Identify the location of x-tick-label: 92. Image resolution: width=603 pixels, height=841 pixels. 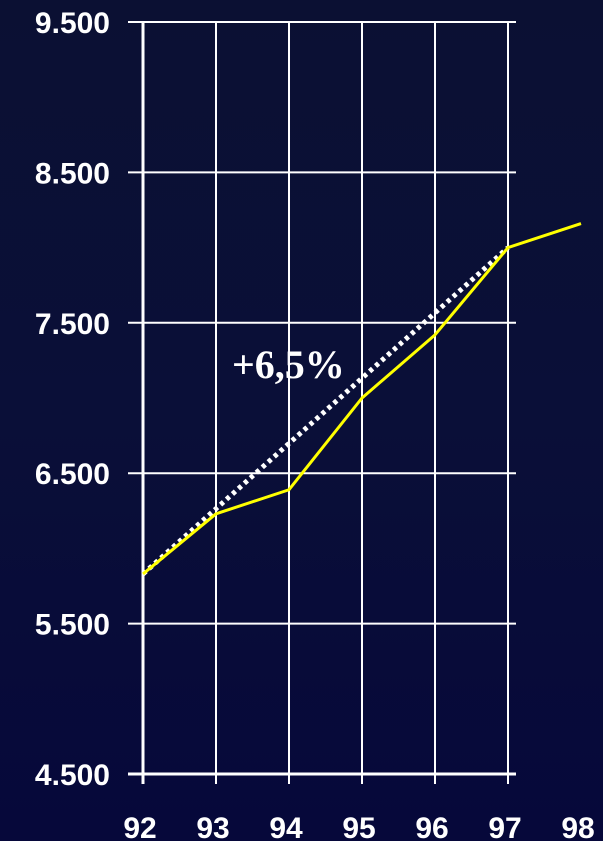
(139, 826).